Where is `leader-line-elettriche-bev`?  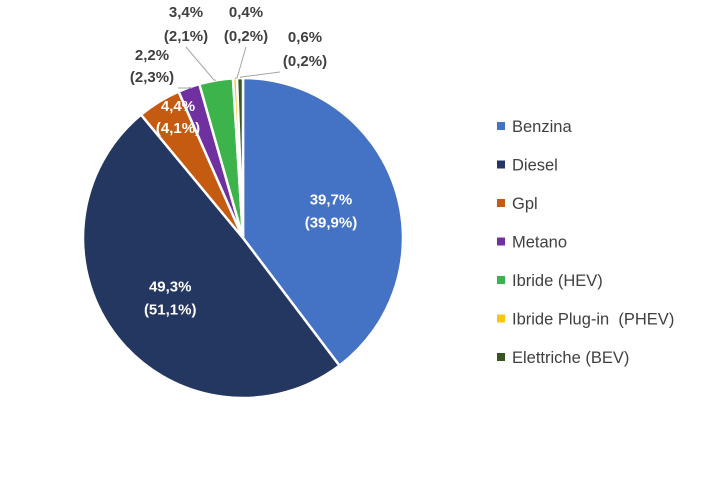 leader-line-elettriche-bev is located at coordinates (260, 75).